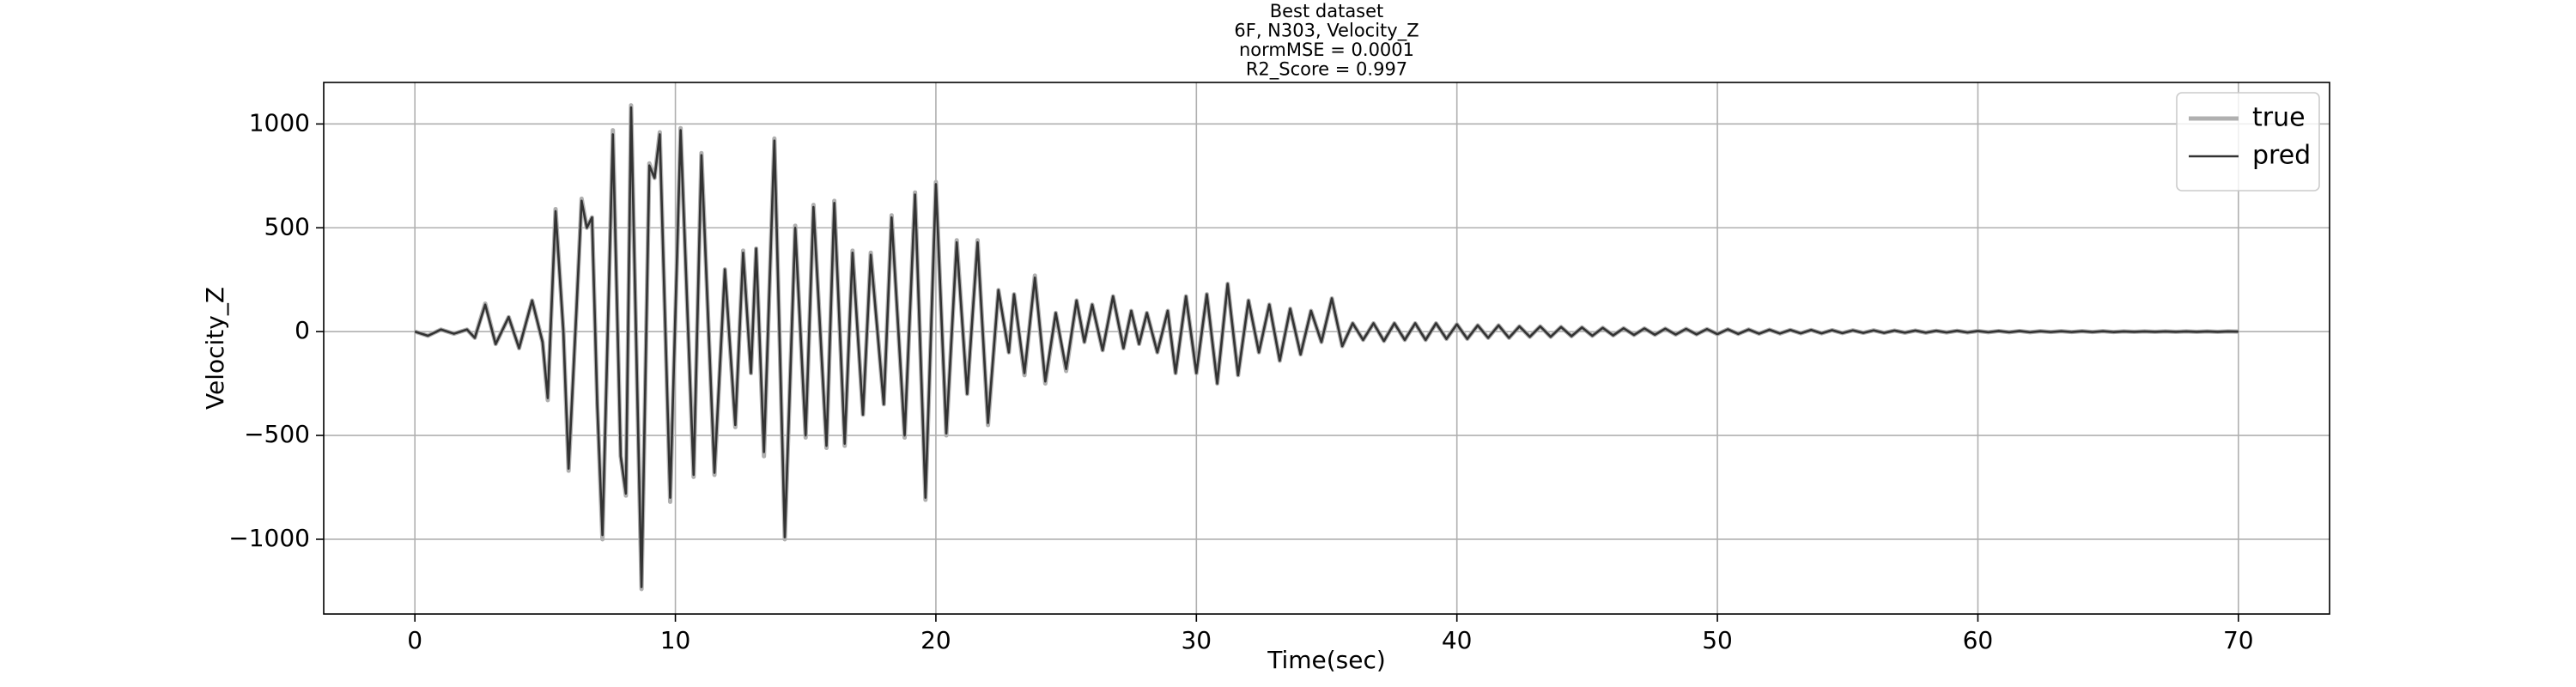  I want to click on x-tick-label: 10, so click(675, 640).